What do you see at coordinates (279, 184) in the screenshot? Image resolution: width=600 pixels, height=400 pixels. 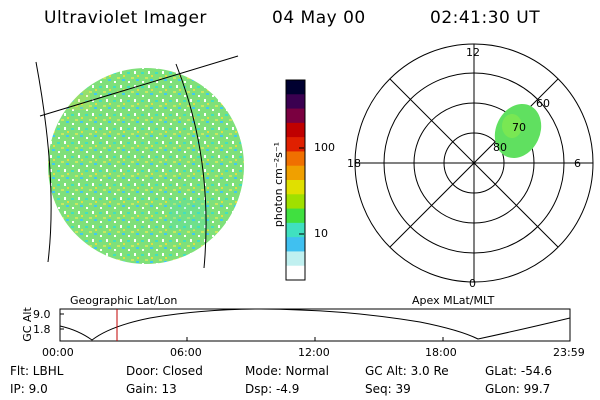 I see `colorbar-label: photon cm⁻²s⁻¹` at bounding box center [279, 184].